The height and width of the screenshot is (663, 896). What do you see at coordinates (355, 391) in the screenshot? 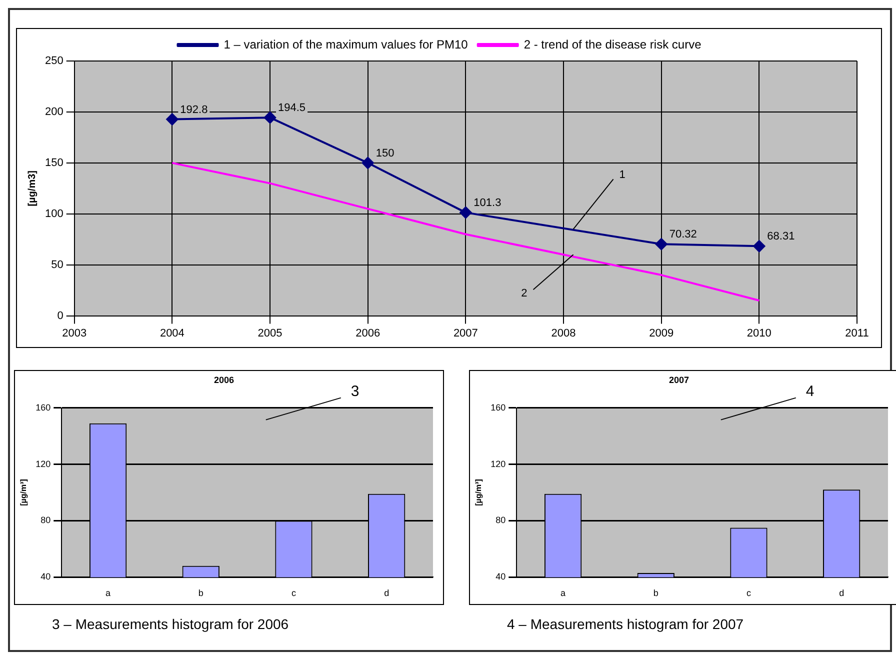
I see `text: 3` at bounding box center [355, 391].